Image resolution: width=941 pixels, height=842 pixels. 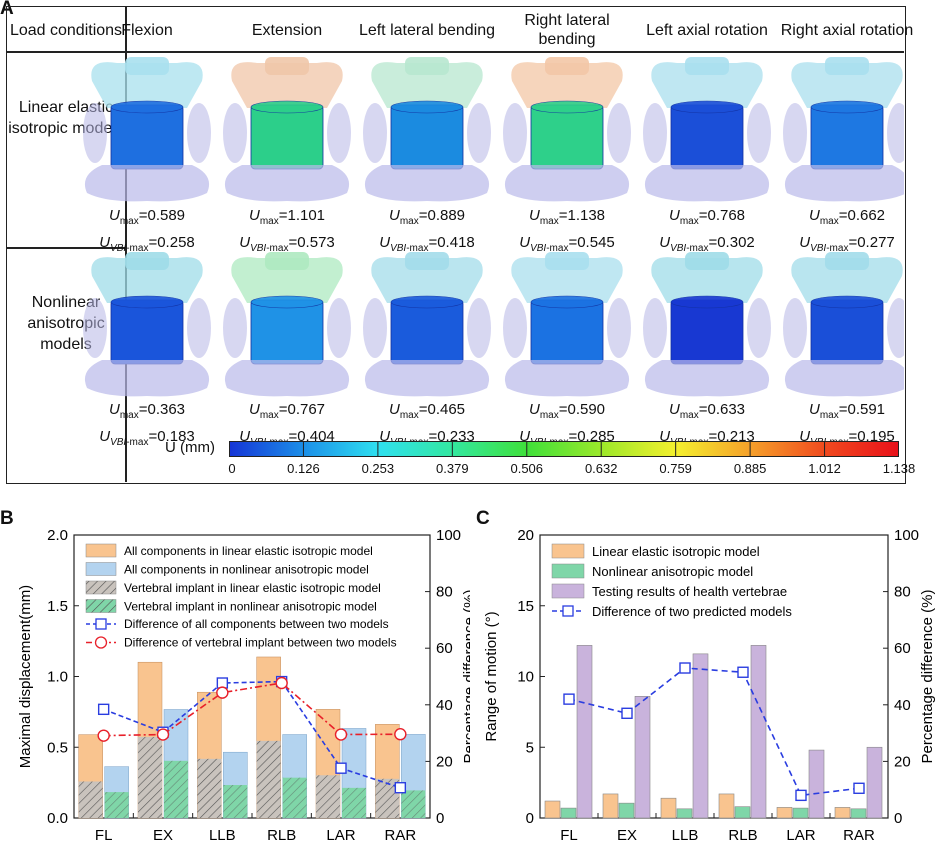 What do you see at coordinates (675, 468) in the screenshot?
I see `colorbar-tick: 0.759` at bounding box center [675, 468].